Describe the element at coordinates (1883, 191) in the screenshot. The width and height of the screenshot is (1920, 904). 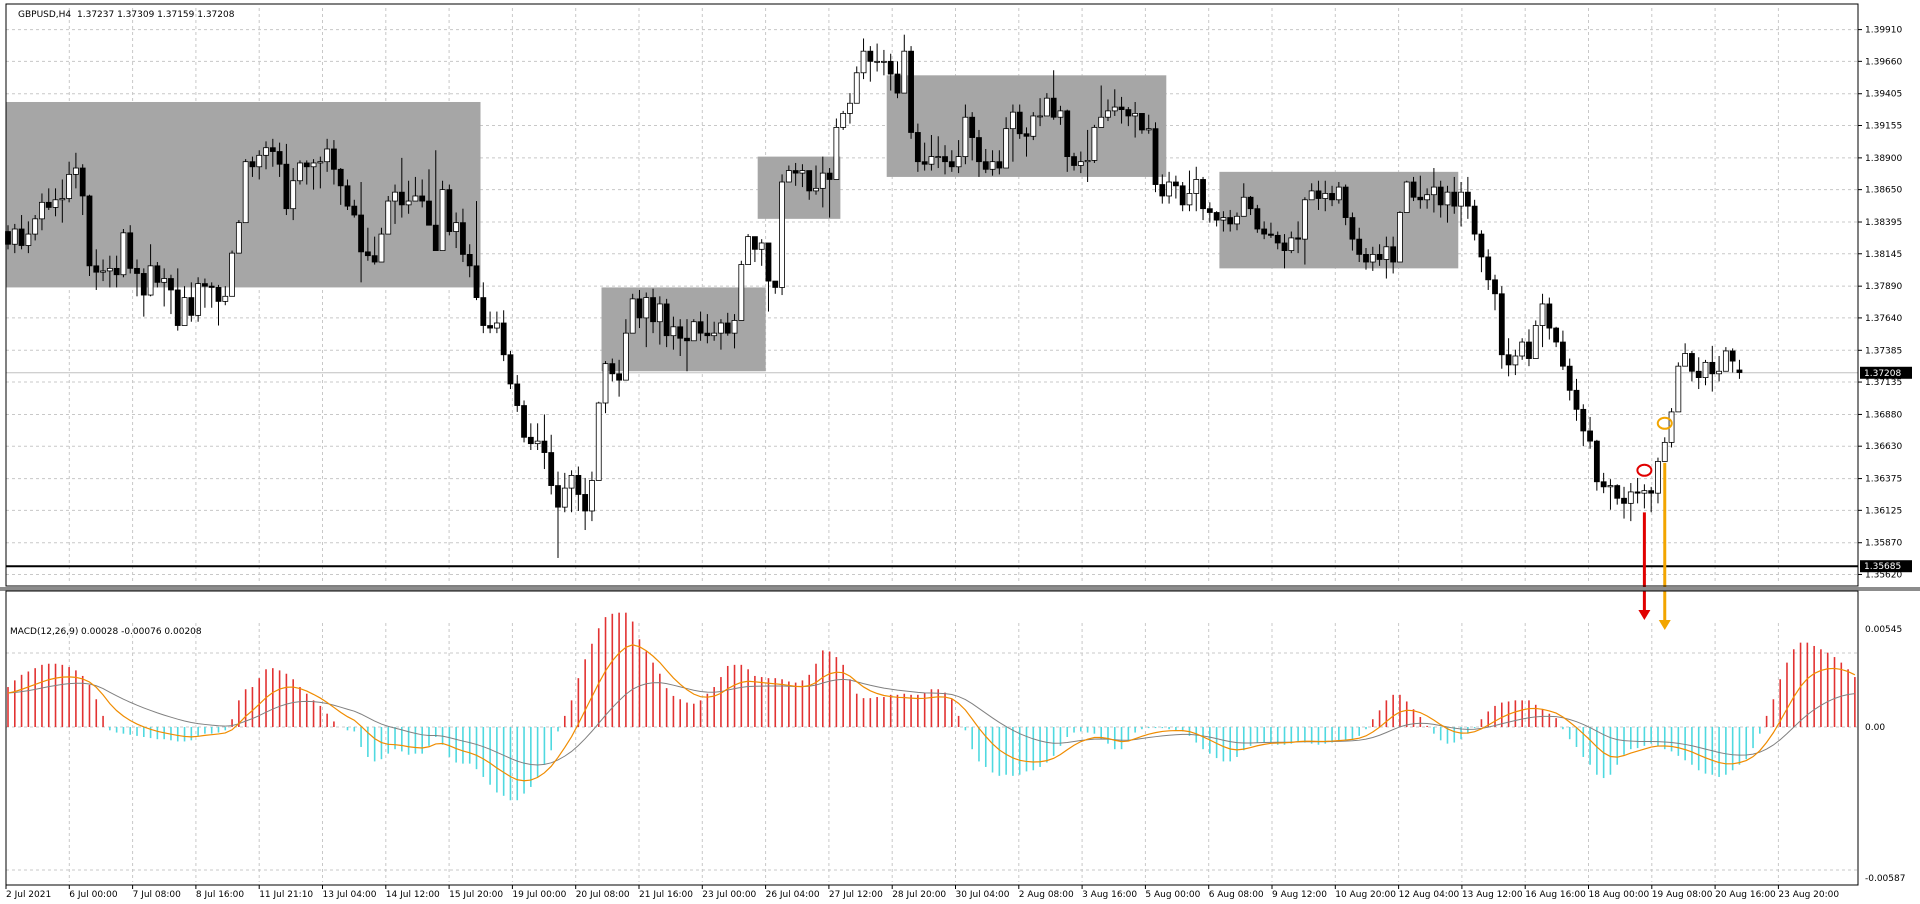
I see `price-tick-label: 1.38650` at that location.